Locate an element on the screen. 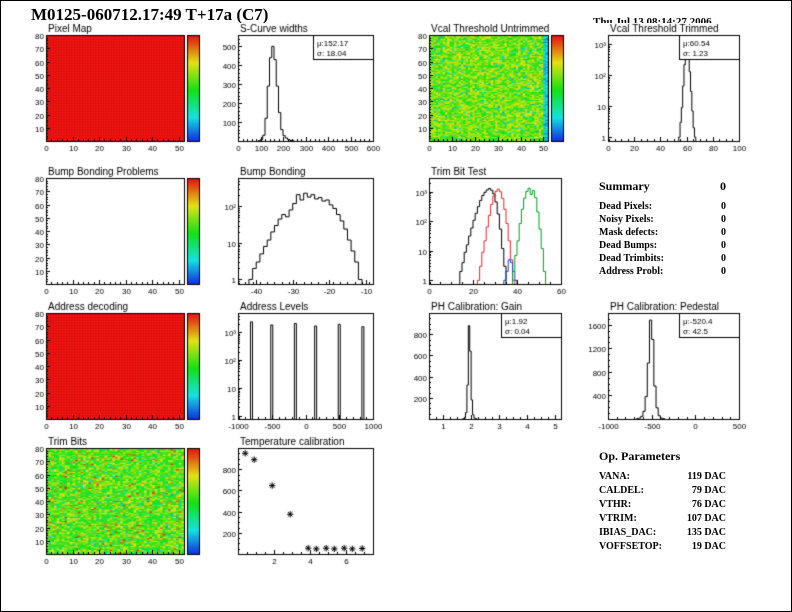 This screenshot has width=792, height=612. page-title: M0125-060712.17:49 T+17a (C7) is located at coordinates (150, 14).